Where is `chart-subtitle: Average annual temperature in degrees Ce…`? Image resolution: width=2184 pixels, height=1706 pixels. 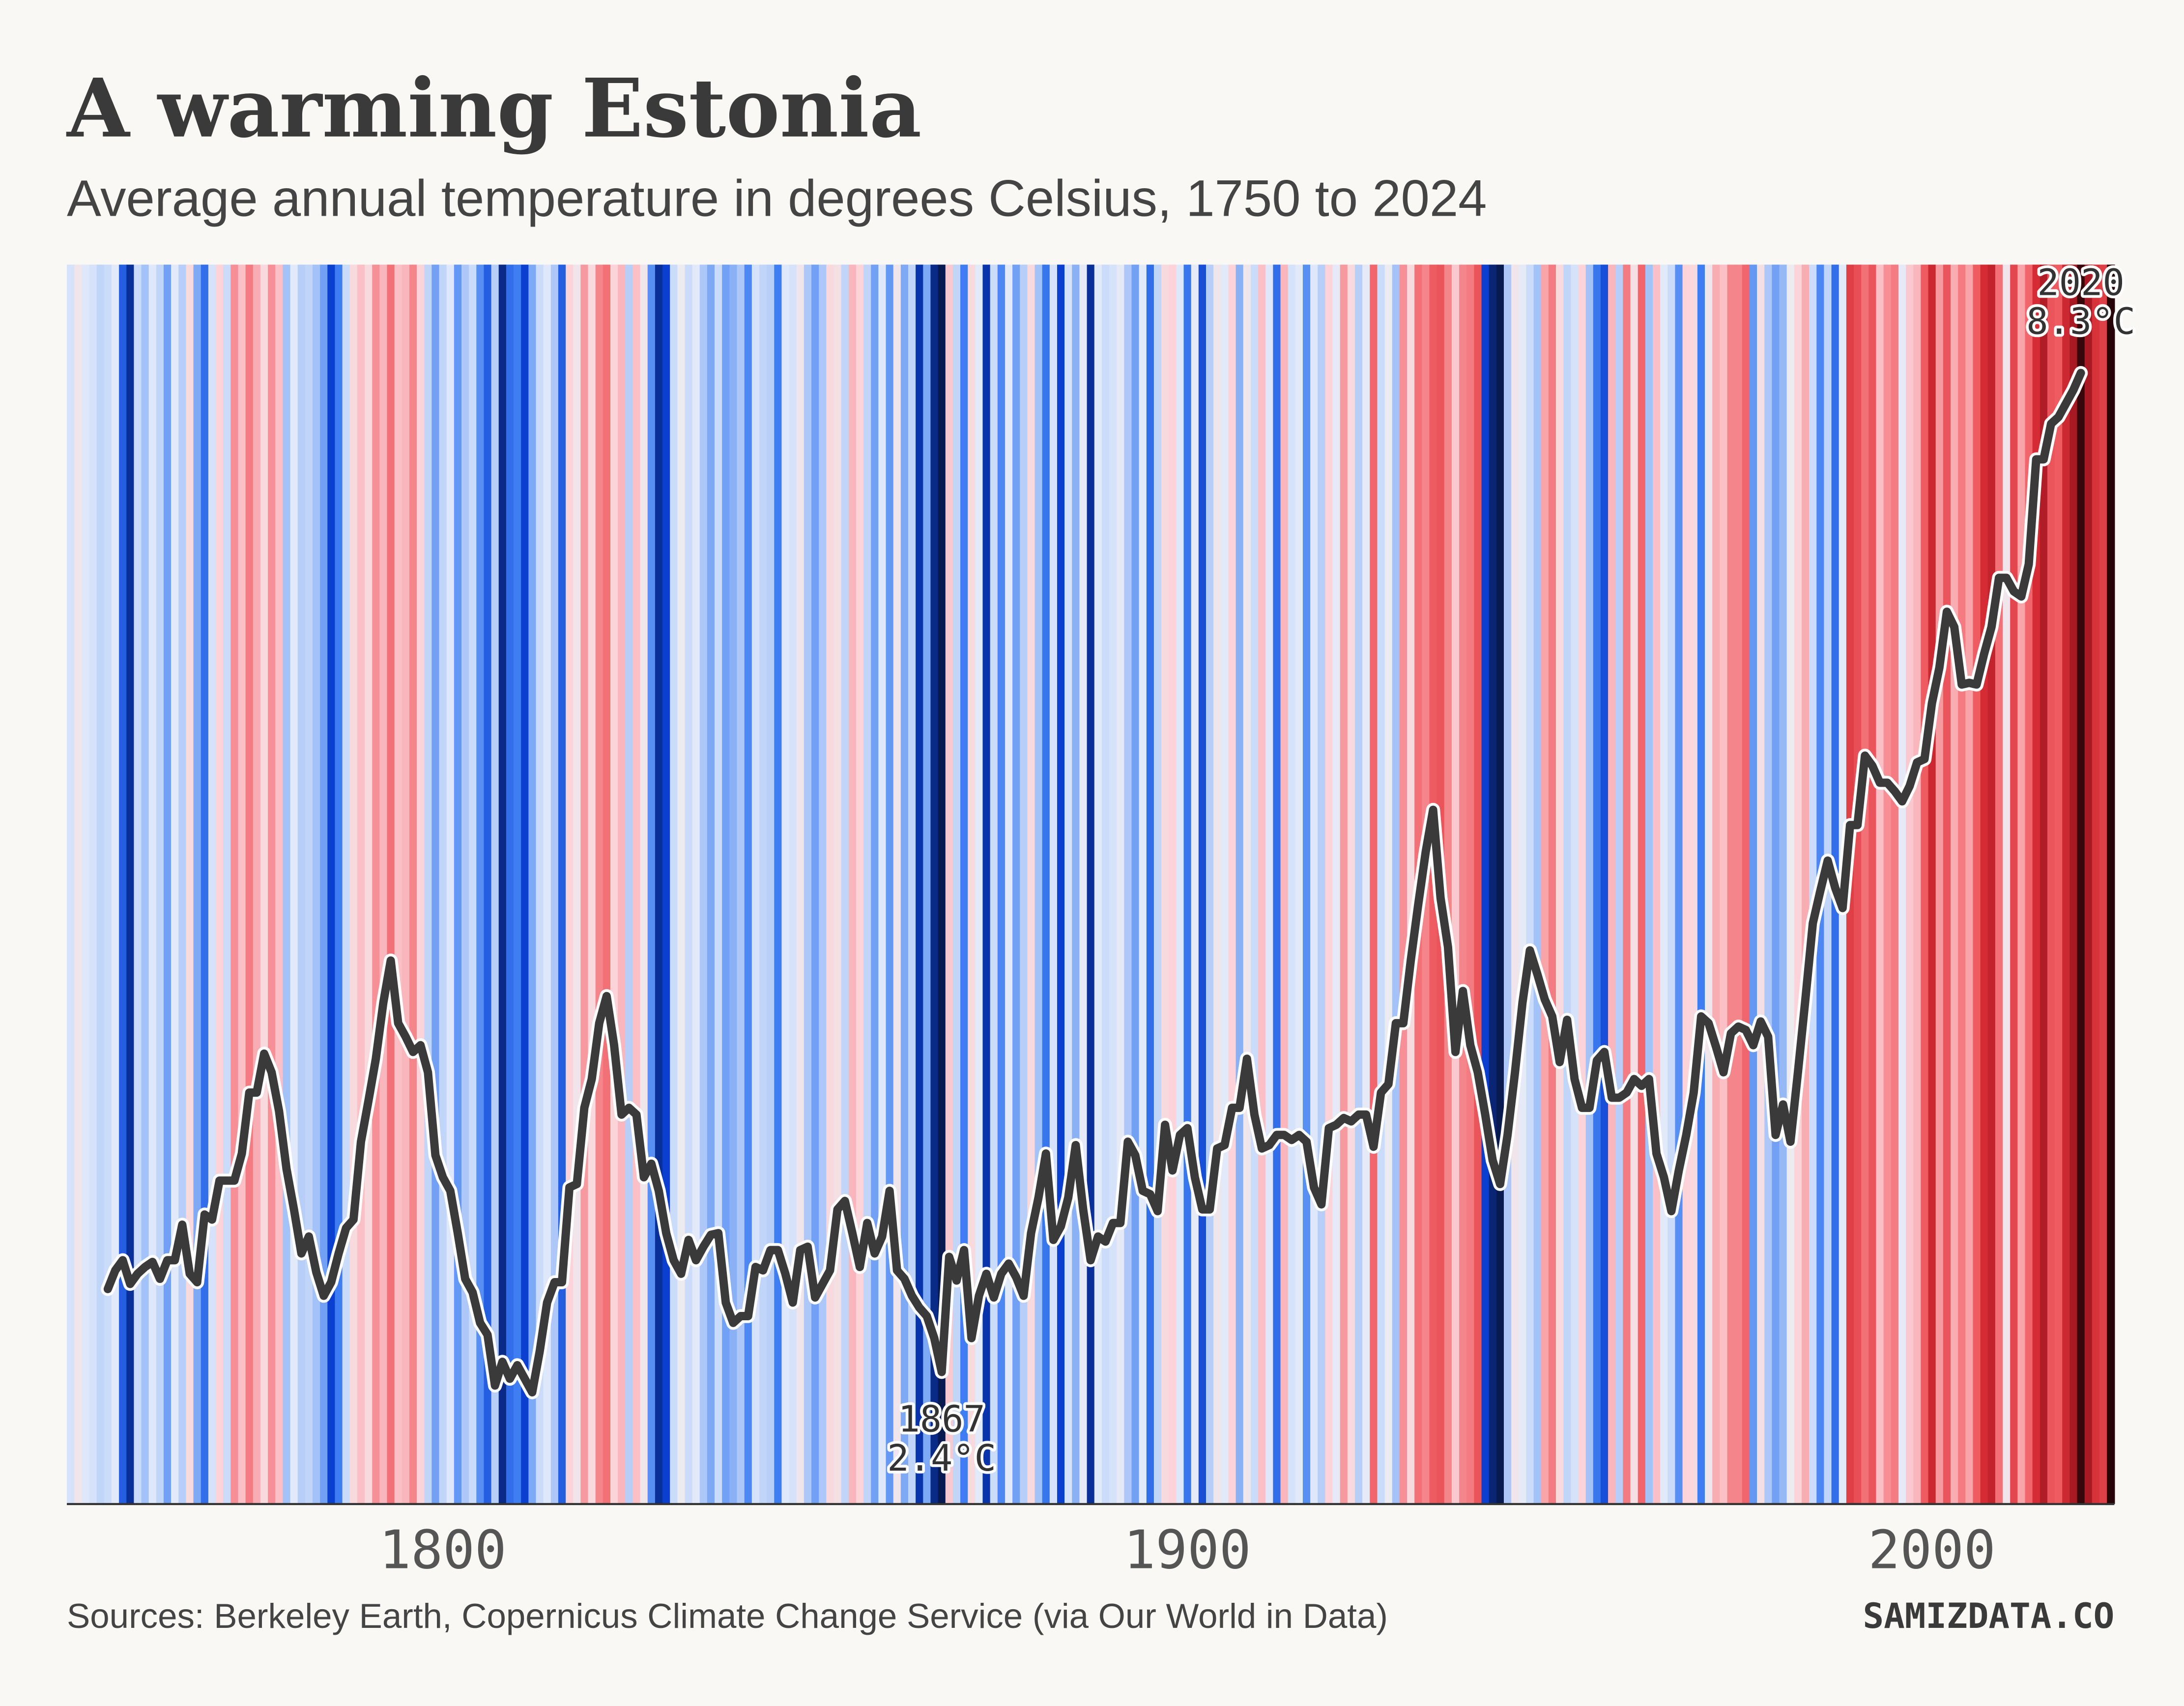
chart-subtitle: Average annual temperature in degrees Ce… is located at coordinates (777, 198).